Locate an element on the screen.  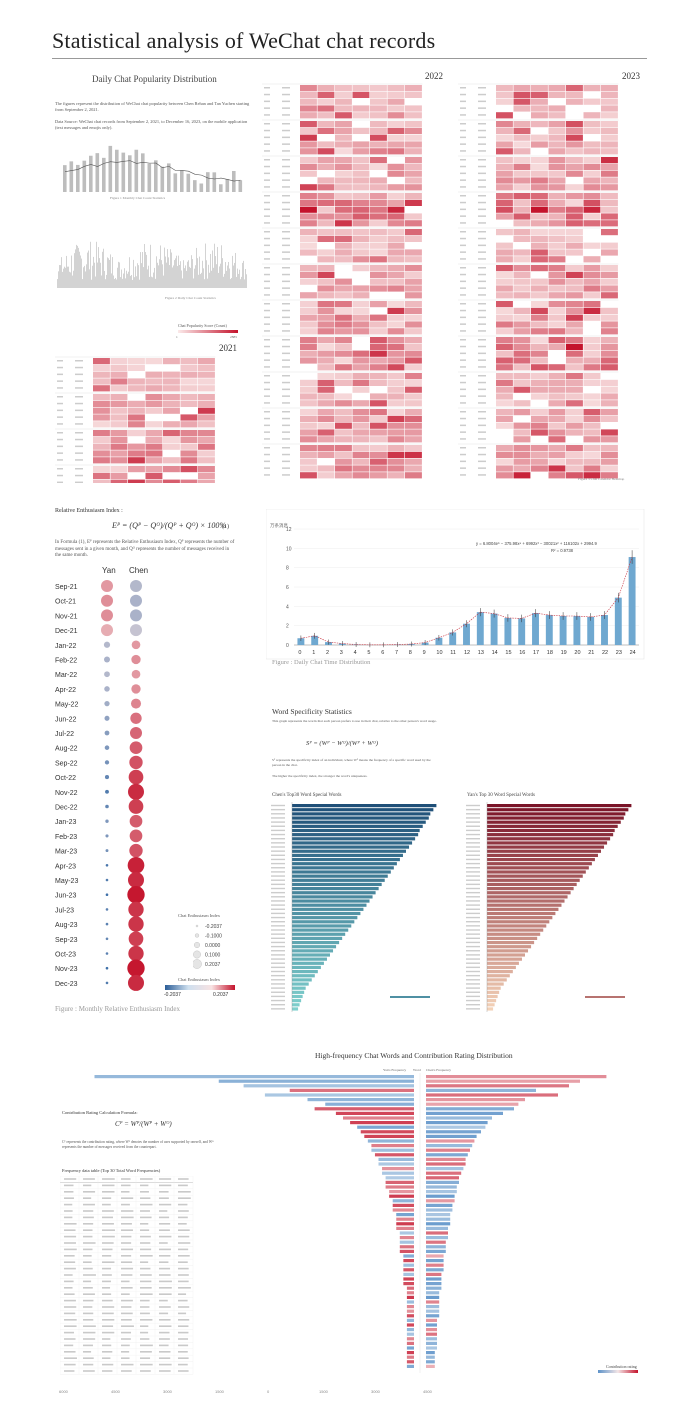
col-chen-label: Chen is located at coordinates (139, 570).